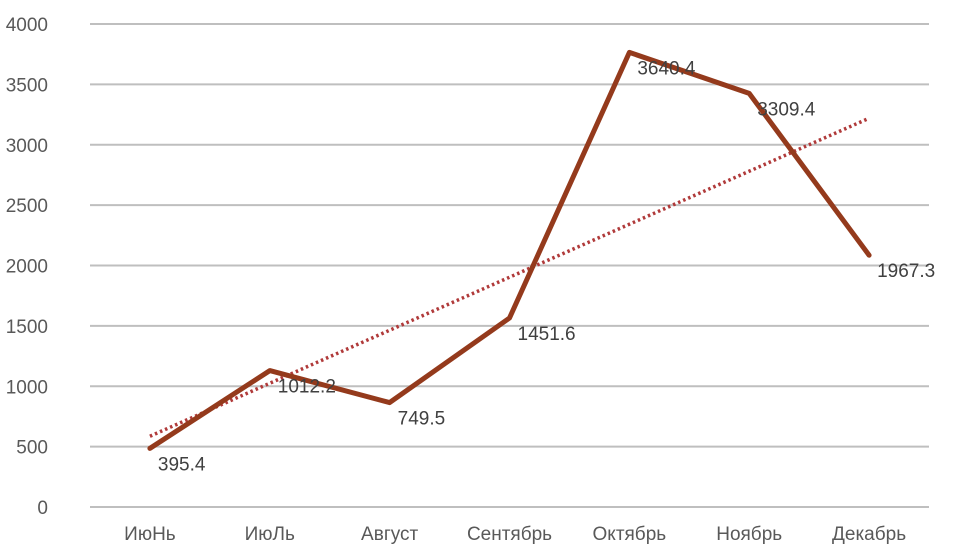  What do you see at coordinates (547, 334) in the screenshot?
I see `data-label: 1451.6` at bounding box center [547, 334].